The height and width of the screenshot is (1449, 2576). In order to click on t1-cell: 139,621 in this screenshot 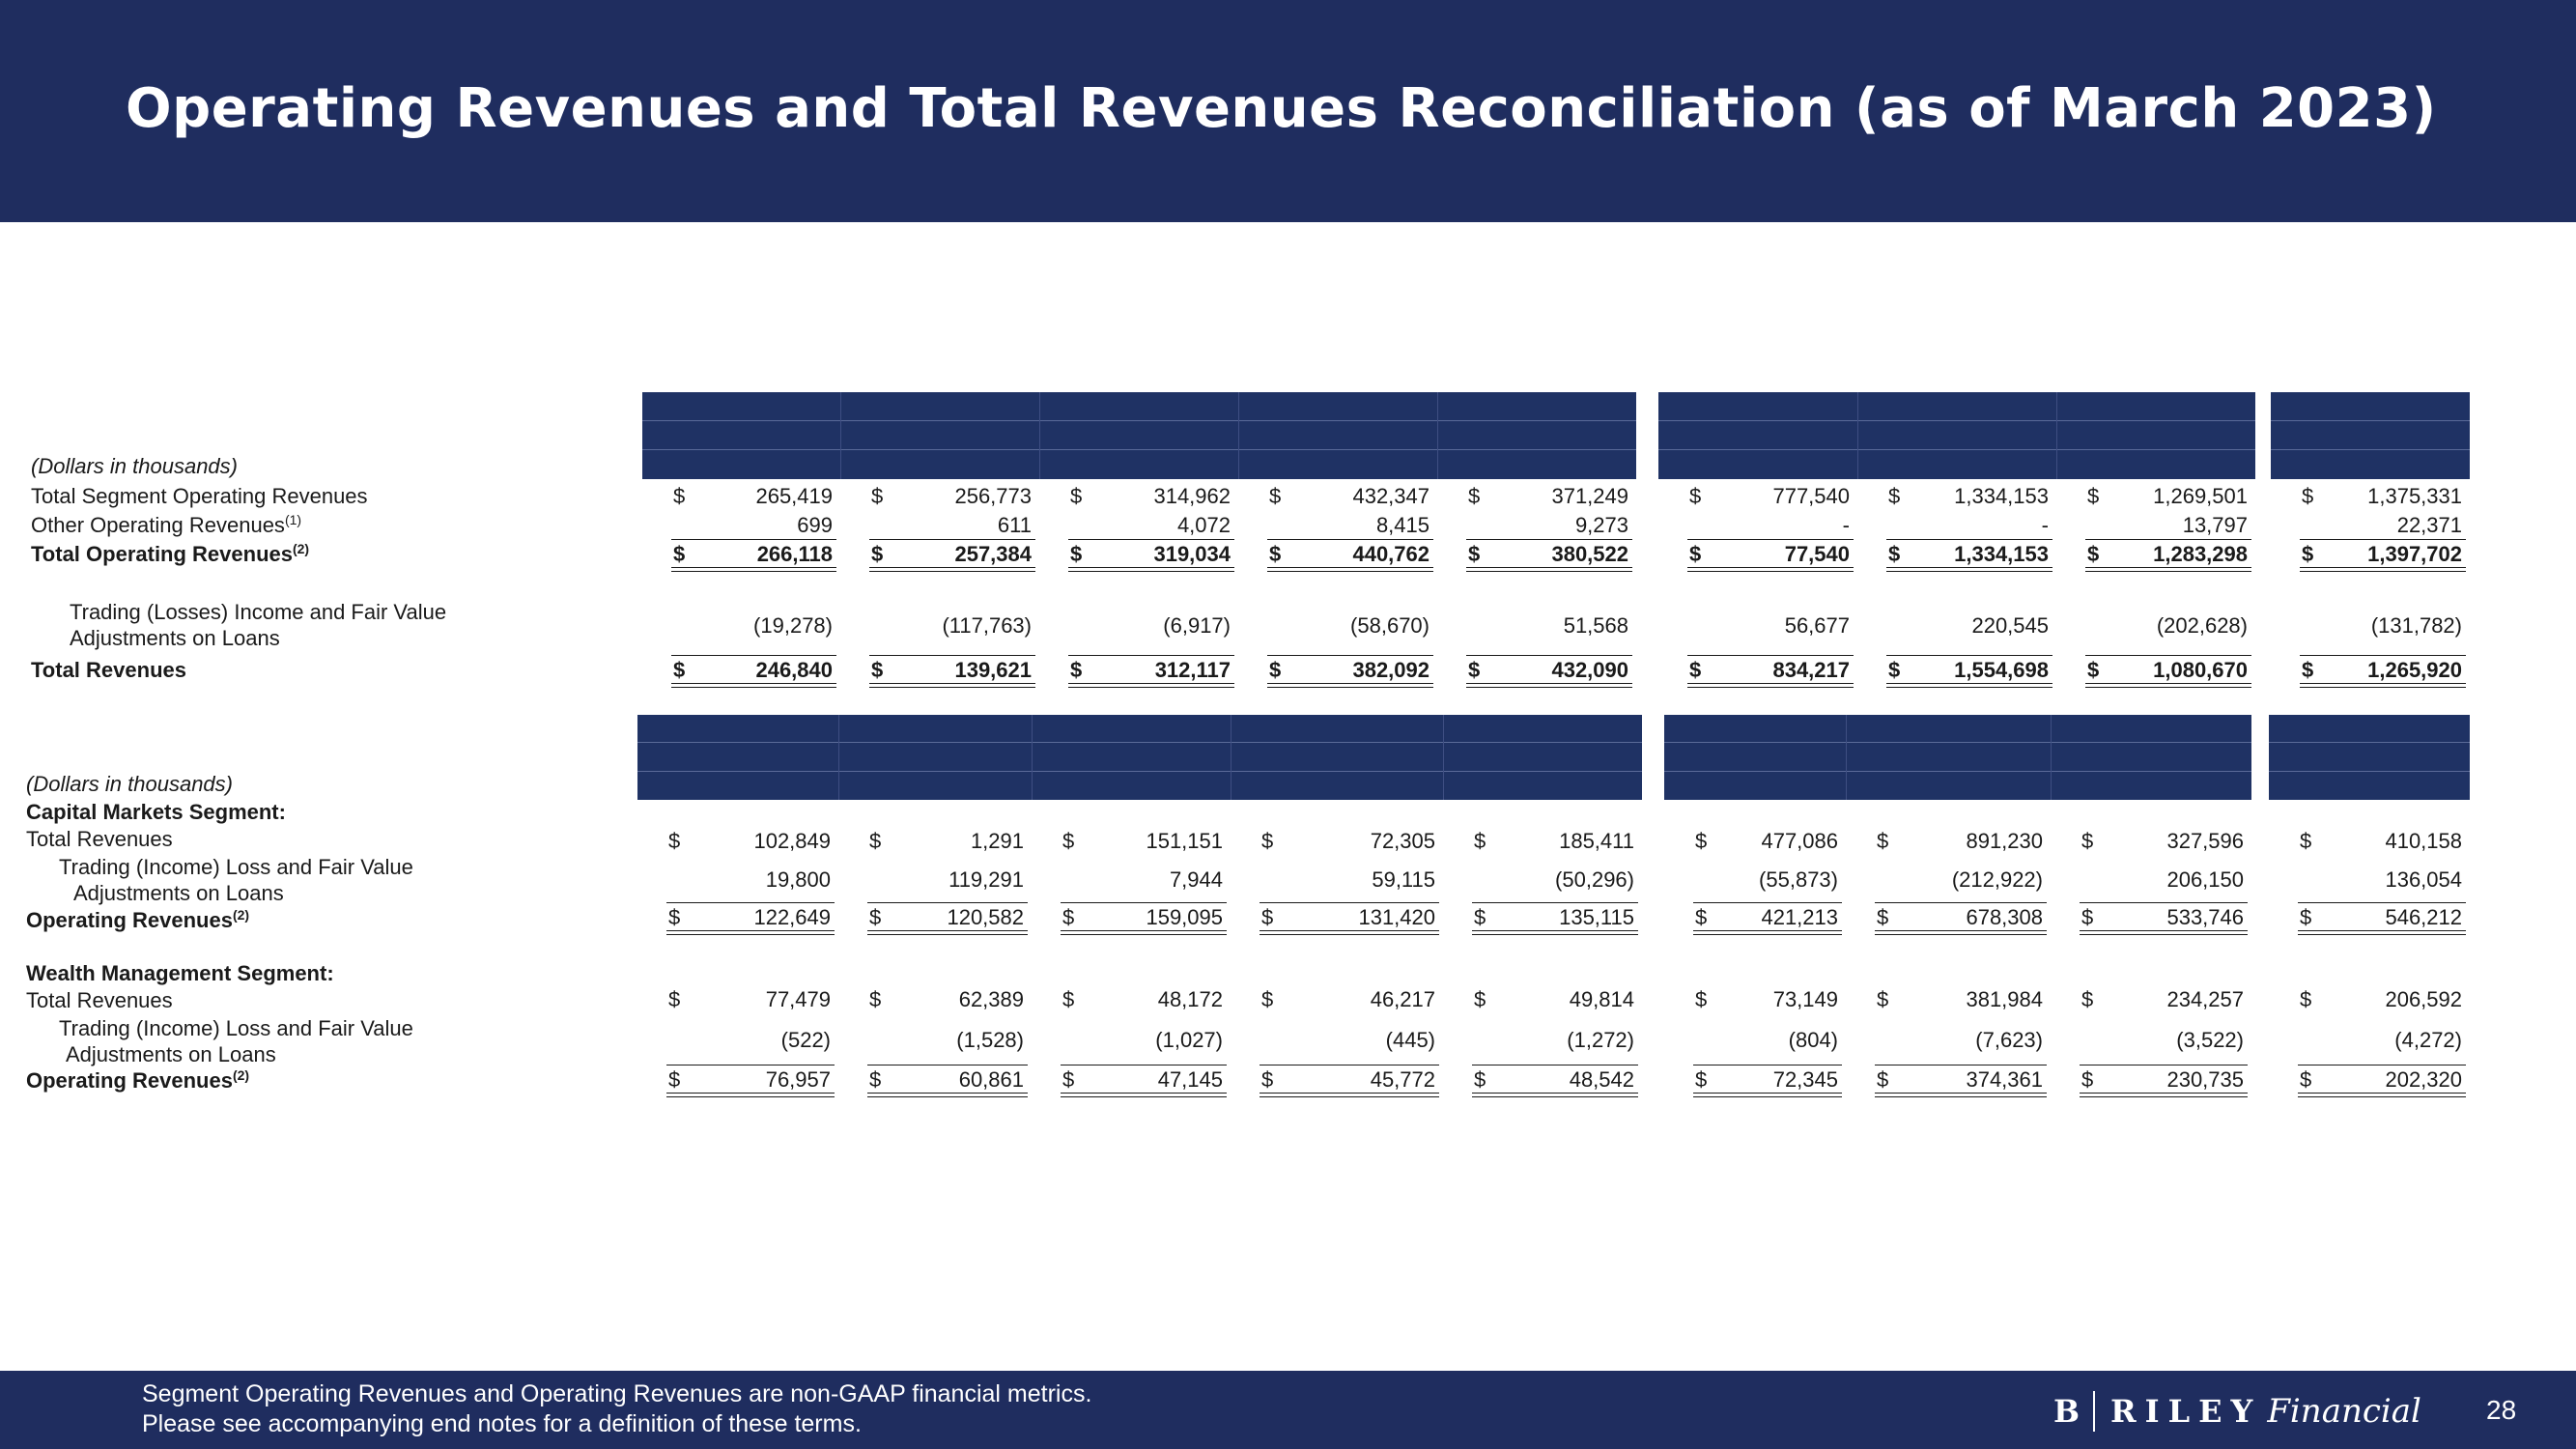, I will do `click(993, 670)`.